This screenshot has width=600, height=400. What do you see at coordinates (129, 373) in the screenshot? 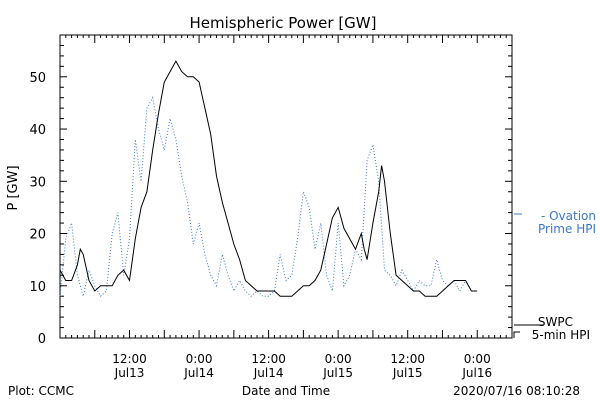
I see `x-tick-date-label: Jul13` at bounding box center [129, 373].